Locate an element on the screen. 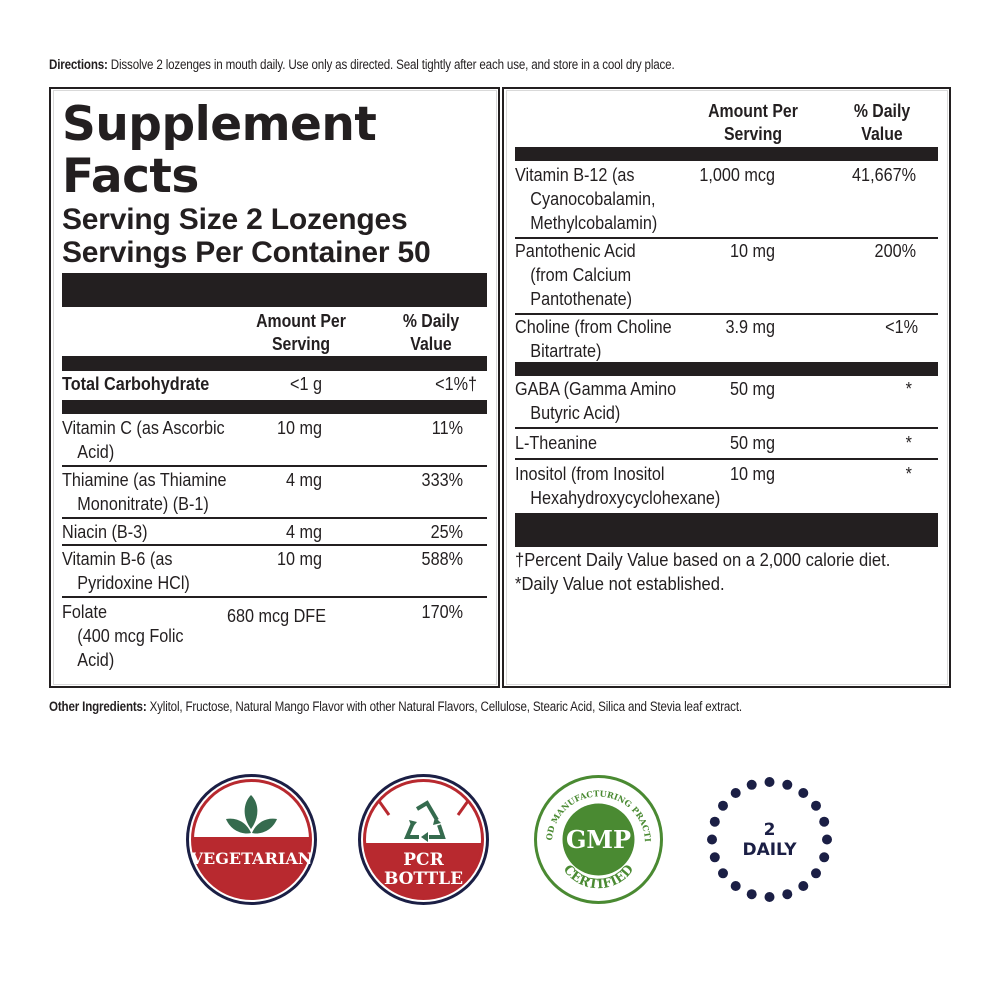 The width and height of the screenshot is (1000, 1000). nutrient-name-line: Vitamin B-6 (as is located at coordinates (117, 559).